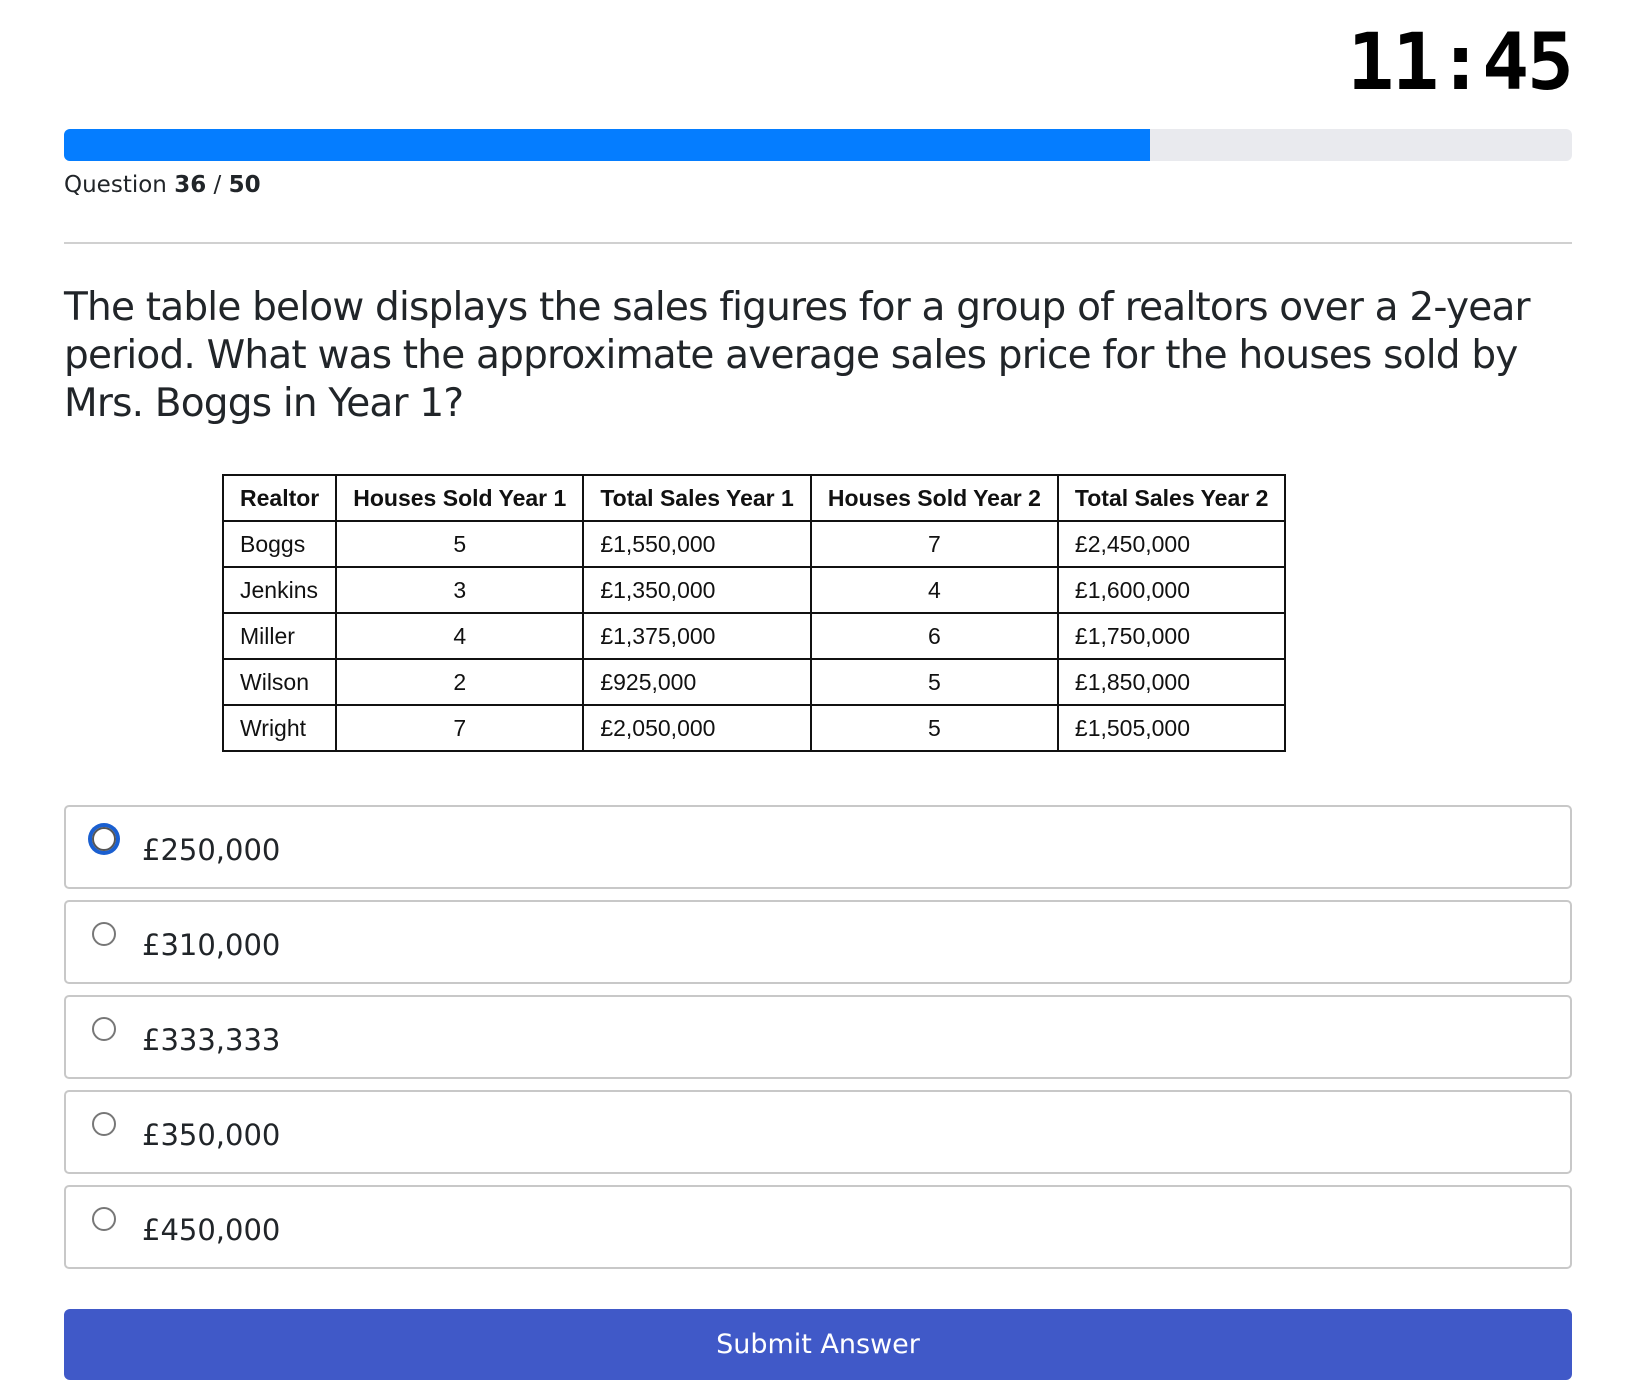  I want to click on table-cell: £2,450,000, so click(1171, 544).